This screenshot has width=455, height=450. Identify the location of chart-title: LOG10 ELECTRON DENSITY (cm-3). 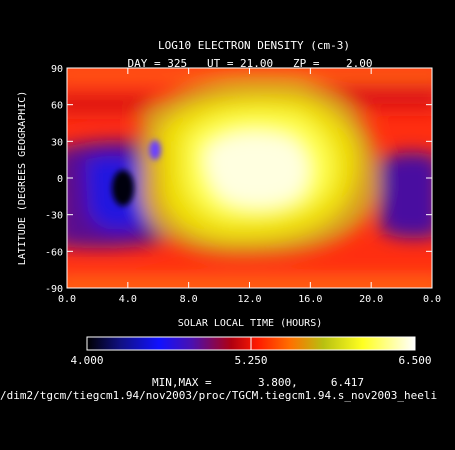
(254, 45).